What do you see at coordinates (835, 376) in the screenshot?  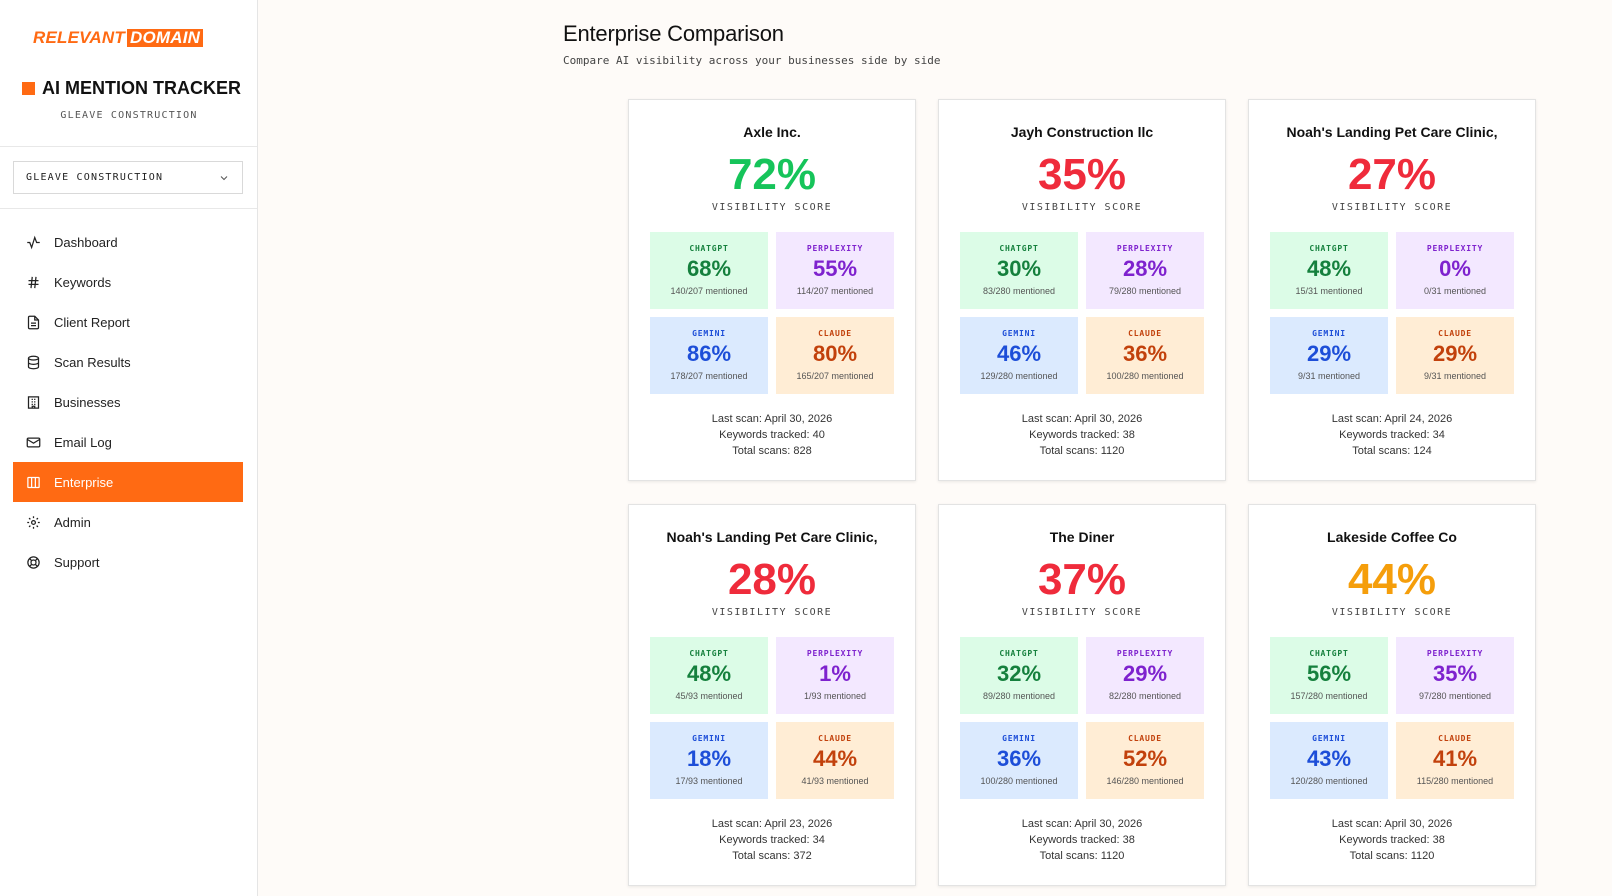 I see `tile-mentioned: 165/207 mentioned` at bounding box center [835, 376].